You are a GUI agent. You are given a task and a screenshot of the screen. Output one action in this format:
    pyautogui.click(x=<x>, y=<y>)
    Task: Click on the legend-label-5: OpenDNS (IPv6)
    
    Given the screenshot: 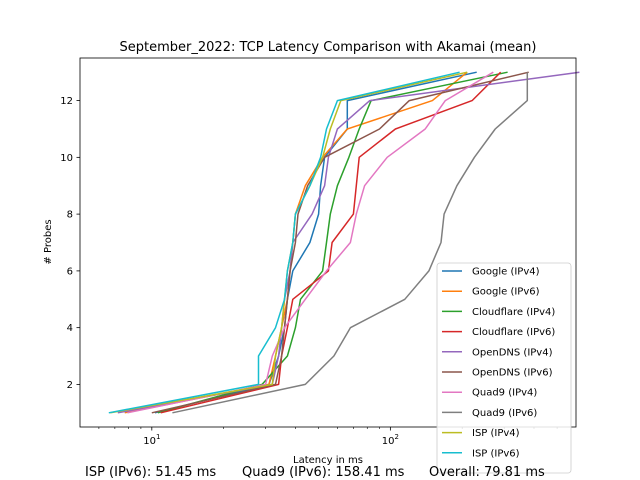 What is the action you would take?
    pyautogui.click(x=512, y=373)
    